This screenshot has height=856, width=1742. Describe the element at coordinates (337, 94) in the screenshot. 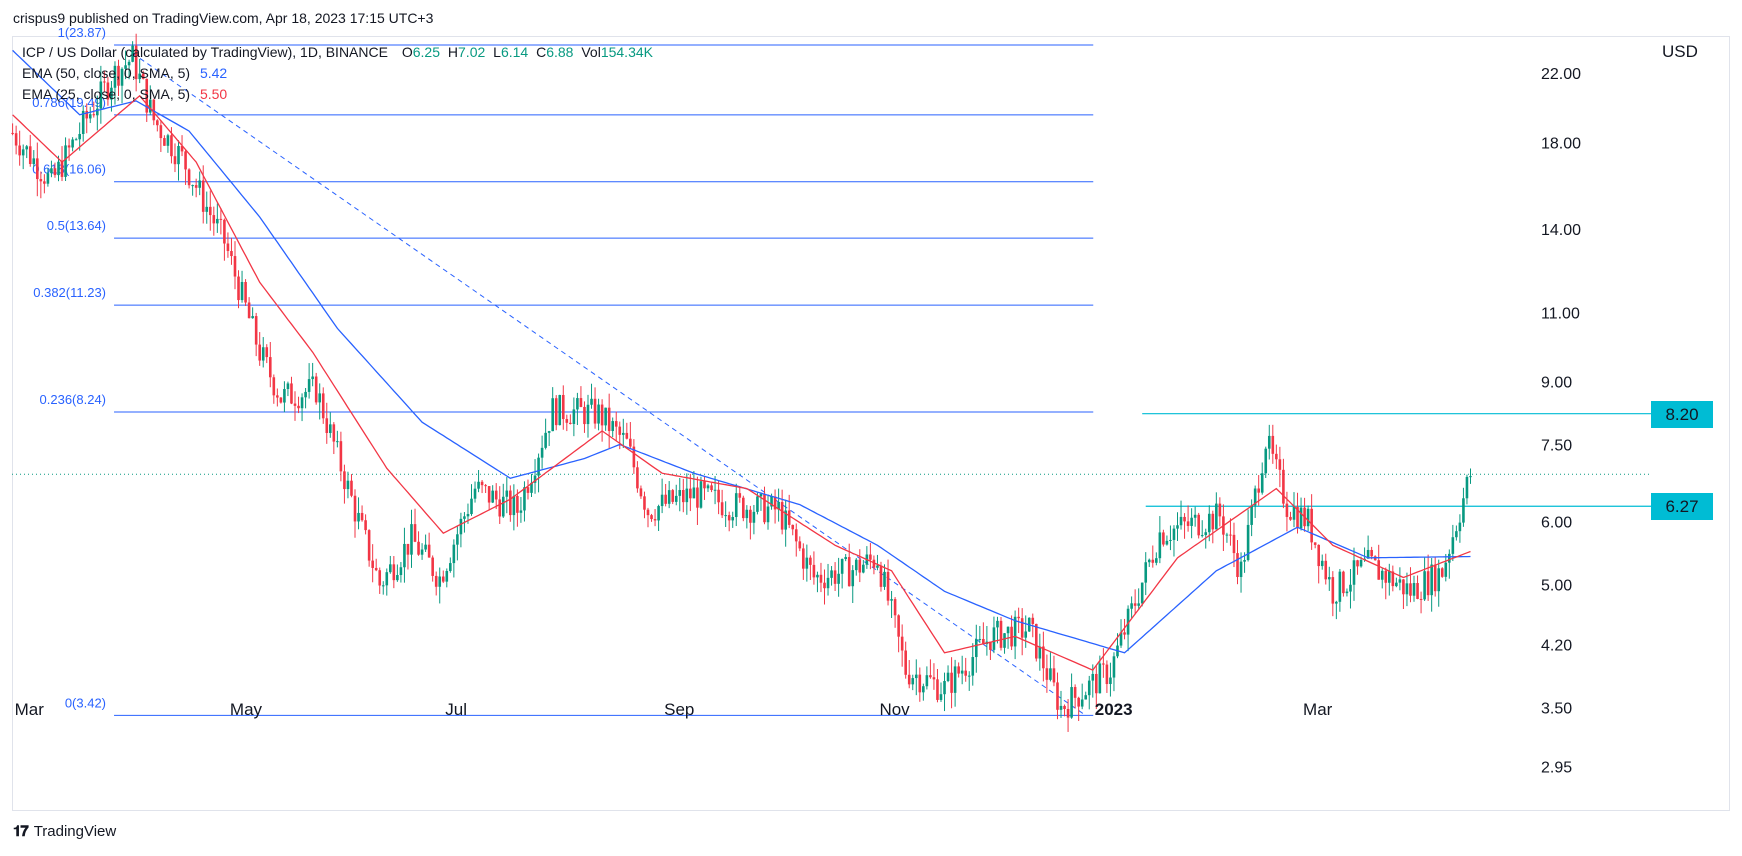

I see `ema25-row: EMA (25, close, 0, SMA, 5) 5.50` at that location.